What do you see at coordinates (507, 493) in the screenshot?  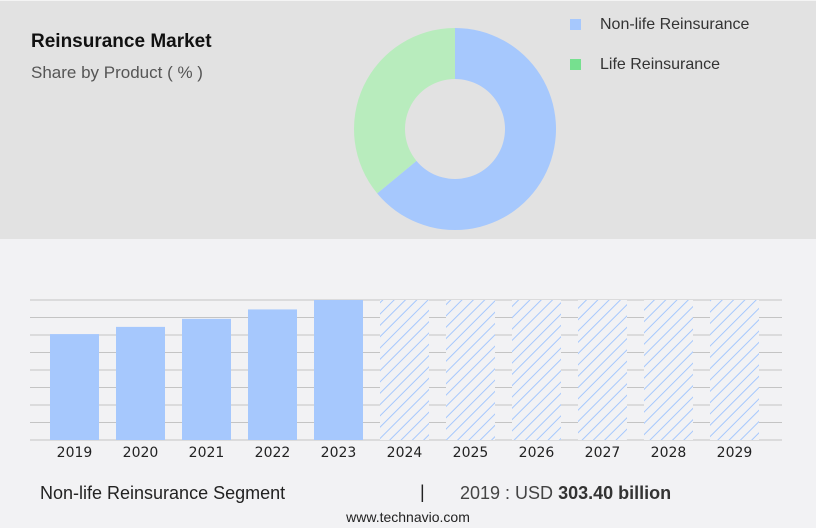 I see `value-prefix: 2019 : USD` at bounding box center [507, 493].